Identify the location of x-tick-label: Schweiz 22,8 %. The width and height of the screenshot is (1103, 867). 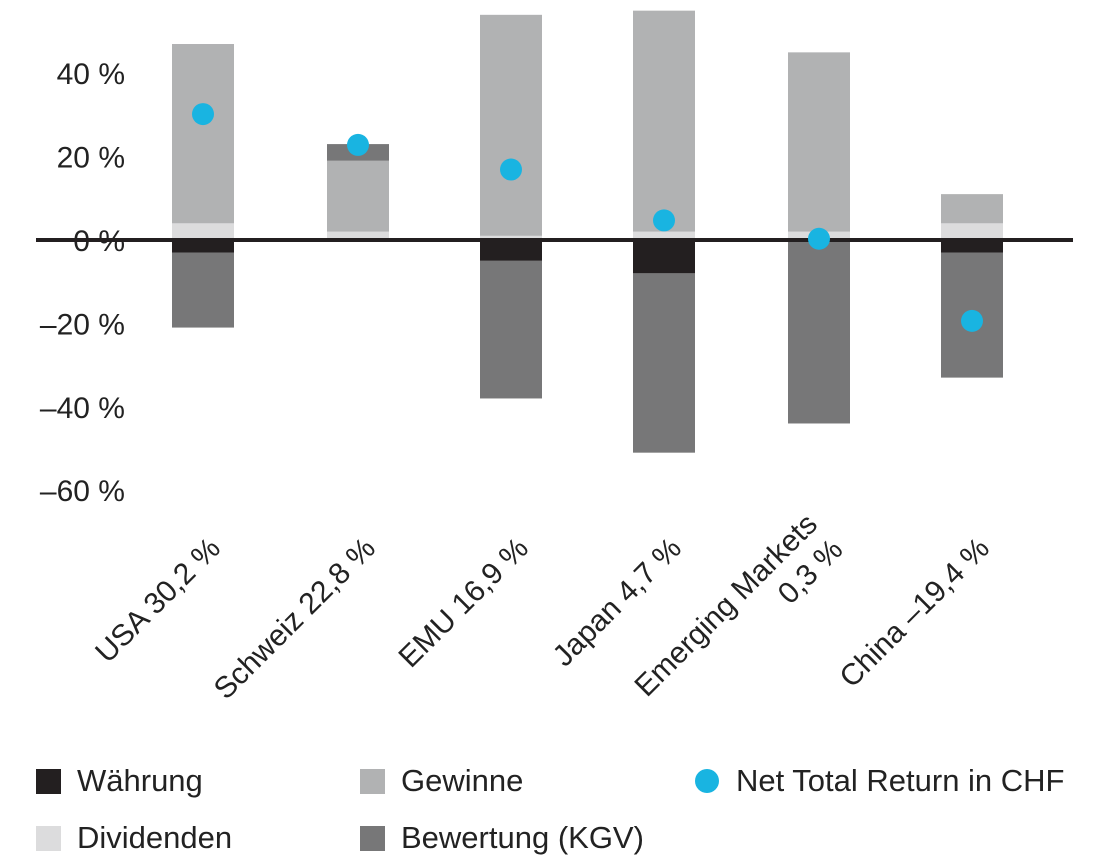
(295, 619).